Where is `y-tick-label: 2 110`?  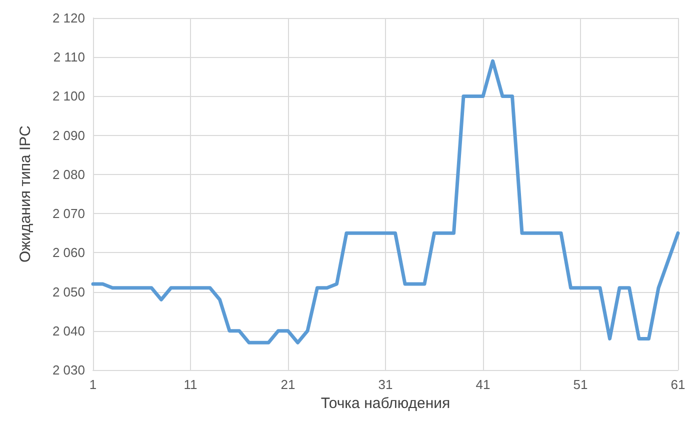 y-tick-label: 2 110 is located at coordinates (69, 57).